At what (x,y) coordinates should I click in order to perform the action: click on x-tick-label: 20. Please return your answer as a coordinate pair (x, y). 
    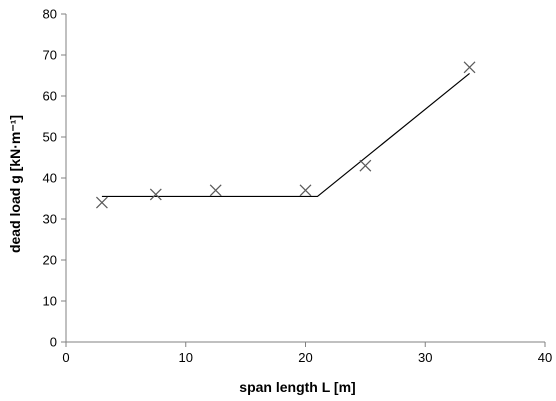
    Looking at the image, I should click on (305, 357).